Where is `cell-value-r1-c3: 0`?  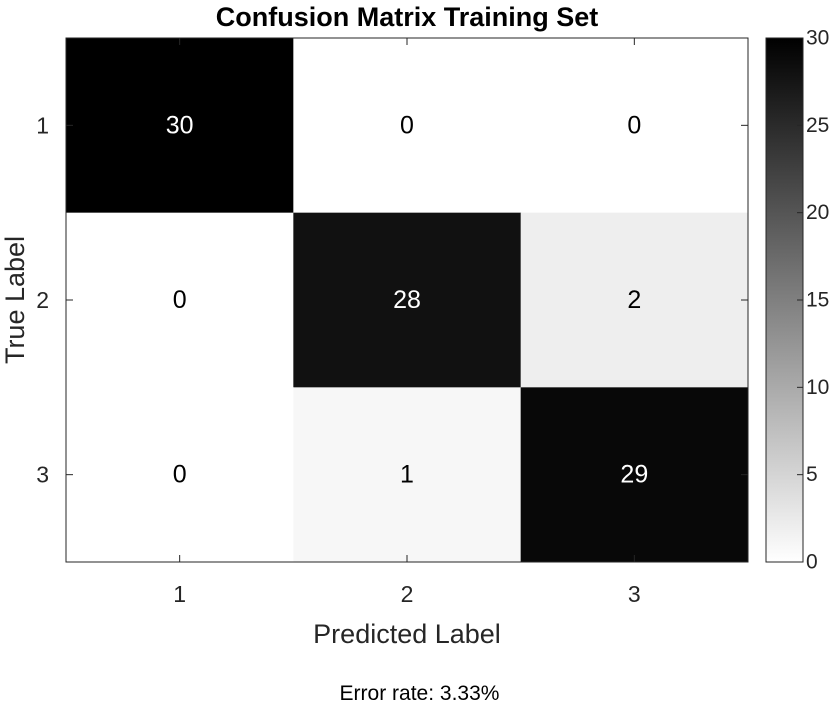 cell-value-r1-c3: 0 is located at coordinates (634, 125).